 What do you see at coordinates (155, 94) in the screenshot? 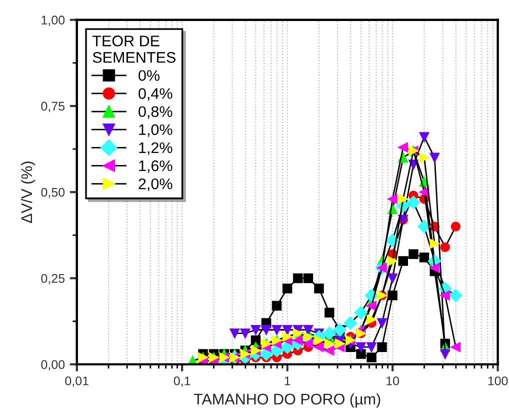
I see `legend-label: 0,4%` at bounding box center [155, 94].